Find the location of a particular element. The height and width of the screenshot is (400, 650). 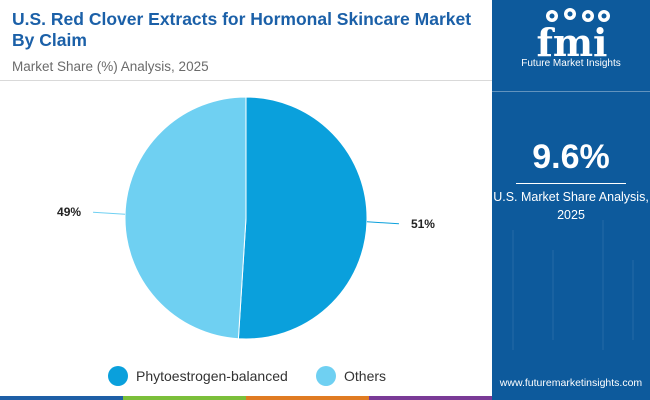

logo-text: Future Market Insights is located at coordinates (571, 63).